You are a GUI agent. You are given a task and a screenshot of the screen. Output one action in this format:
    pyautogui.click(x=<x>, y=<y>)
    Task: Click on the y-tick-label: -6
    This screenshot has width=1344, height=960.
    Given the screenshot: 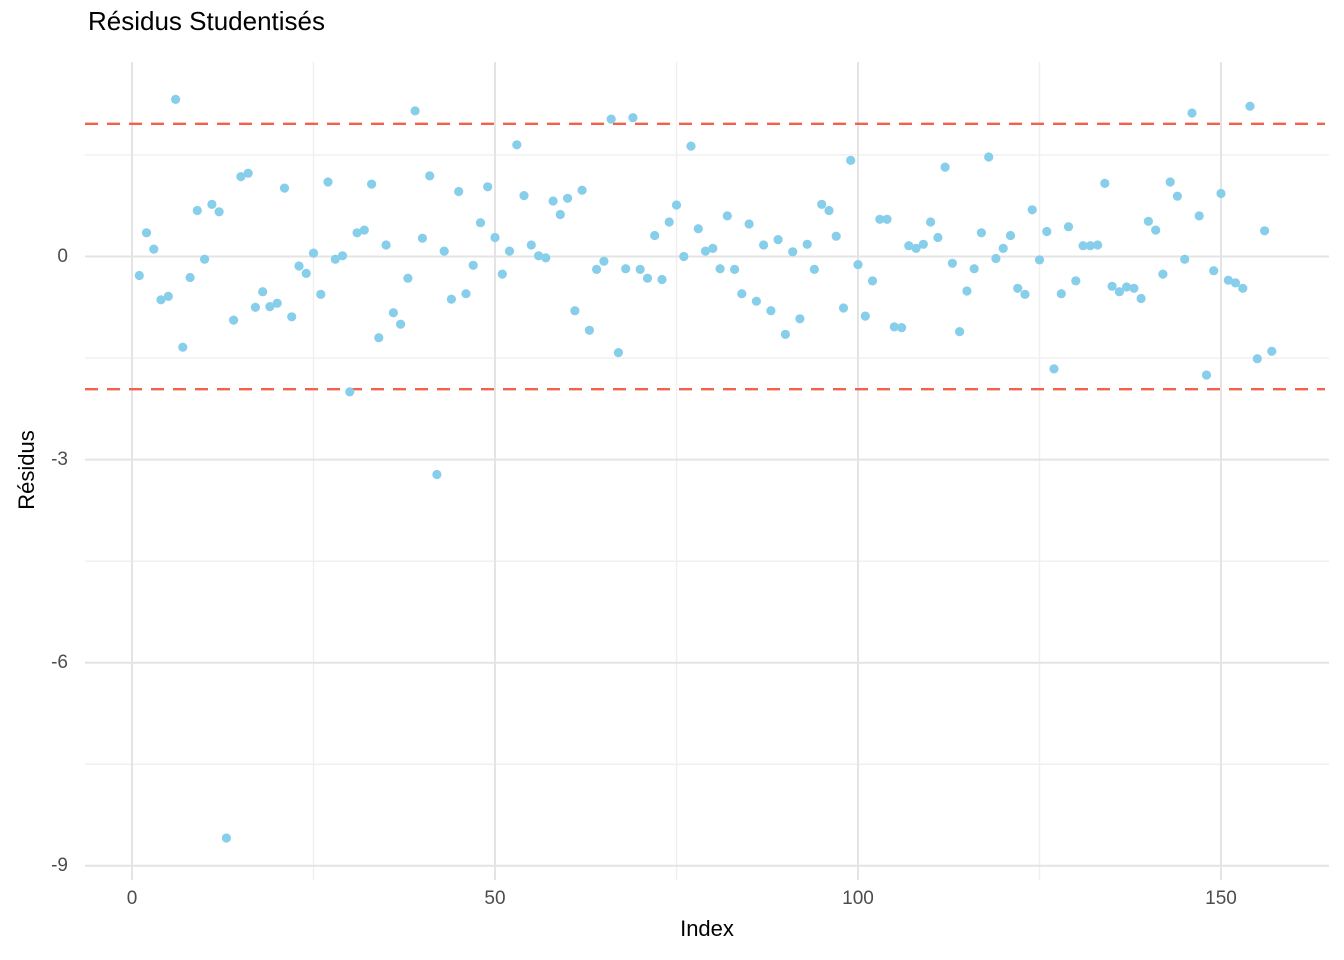 What is the action you would take?
    pyautogui.click(x=59, y=662)
    